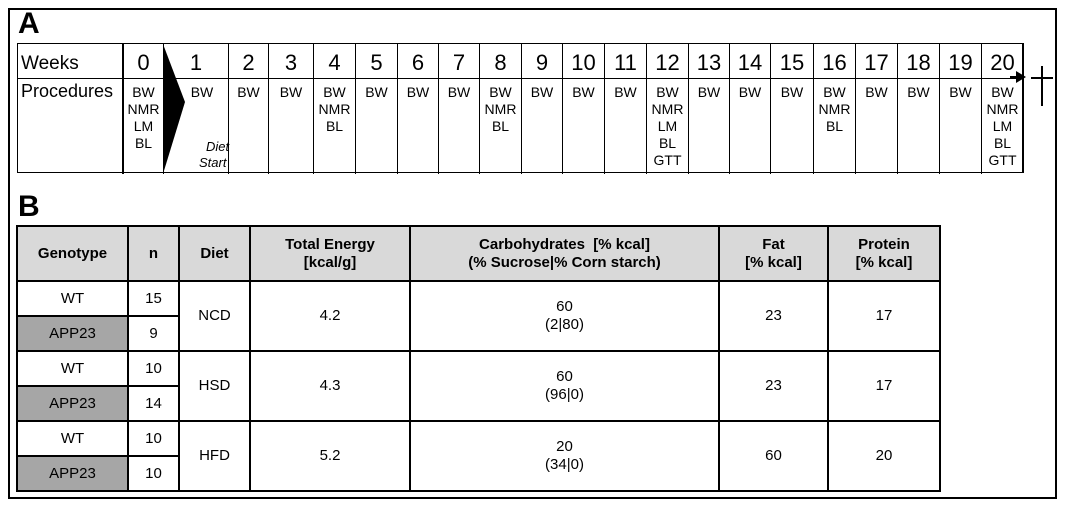 The width and height of the screenshot is (1067, 510). What do you see at coordinates (330, 262) in the screenshot?
I see `header-energy-line2: [kcal/g]` at bounding box center [330, 262].